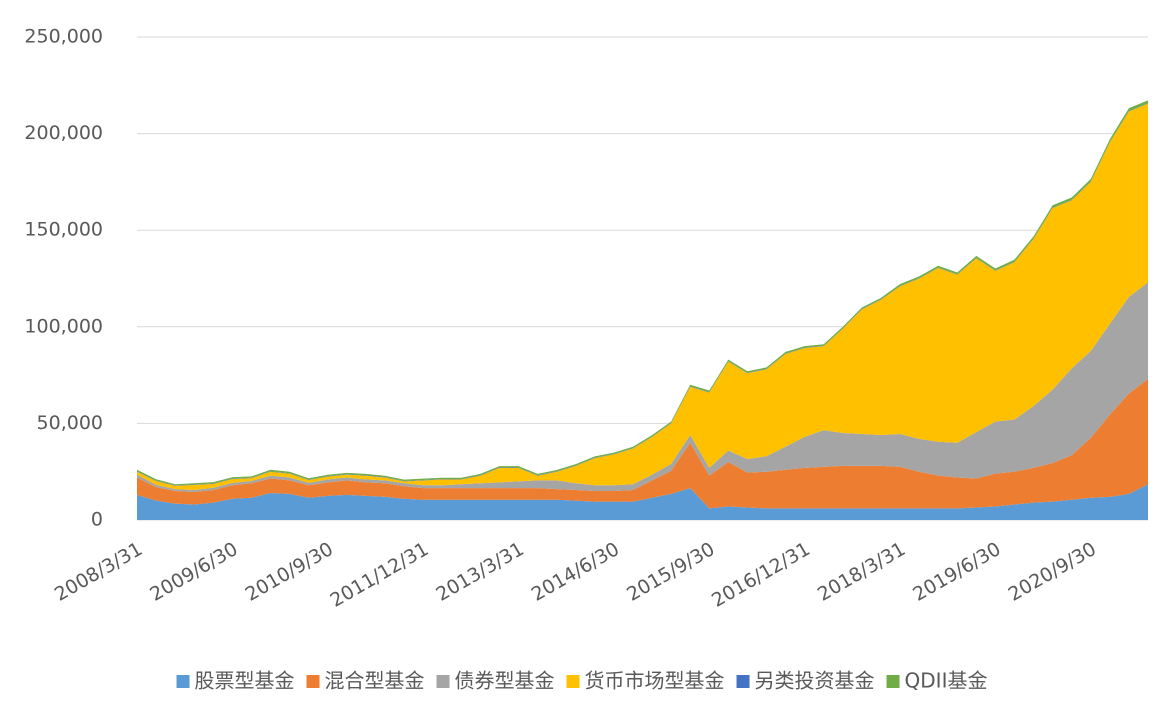  What do you see at coordinates (479, 572) in the screenshot?
I see `x-tick-label: 2013/3/31` at bounding box center [479, 572].